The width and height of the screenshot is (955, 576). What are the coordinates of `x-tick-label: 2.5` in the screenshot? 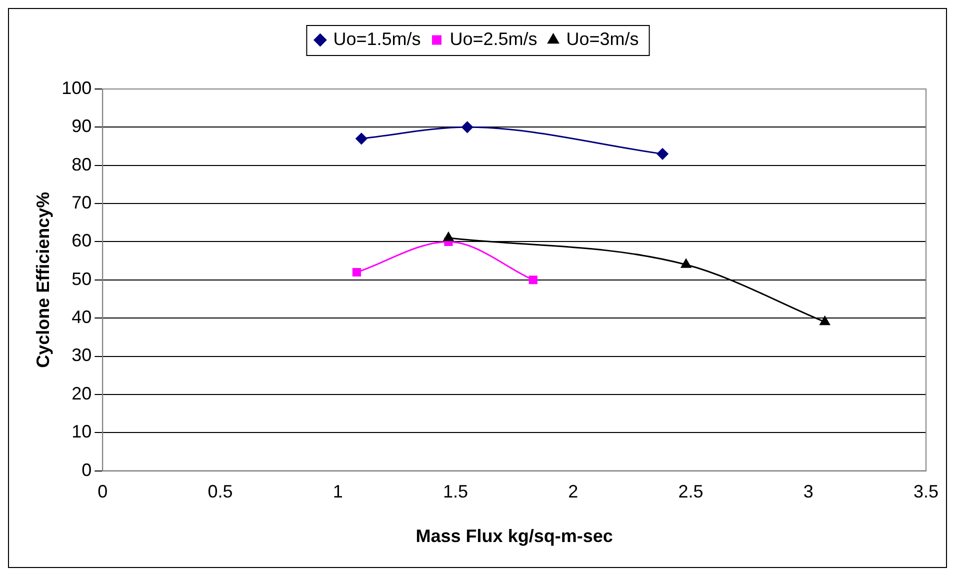 It's located at (691, 492).